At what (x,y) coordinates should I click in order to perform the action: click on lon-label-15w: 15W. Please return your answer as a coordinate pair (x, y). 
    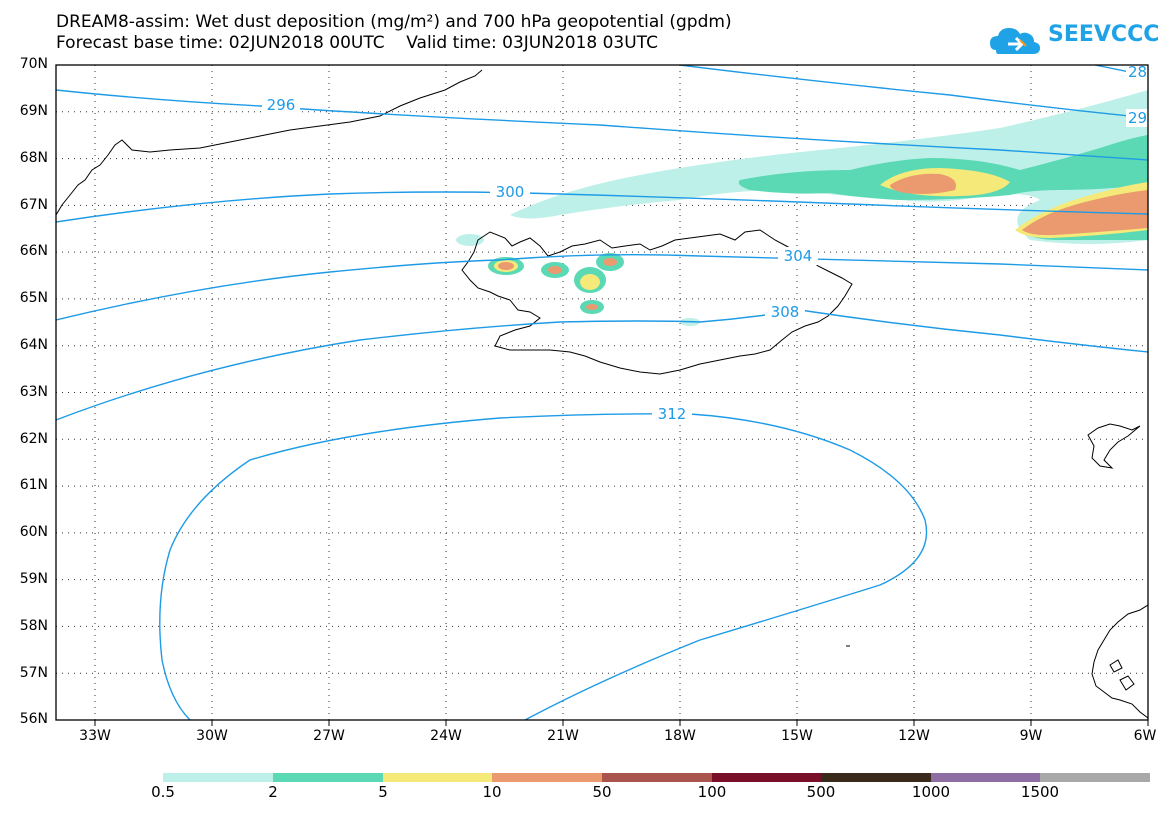
    Looking at the image, I should click on (797, 736).